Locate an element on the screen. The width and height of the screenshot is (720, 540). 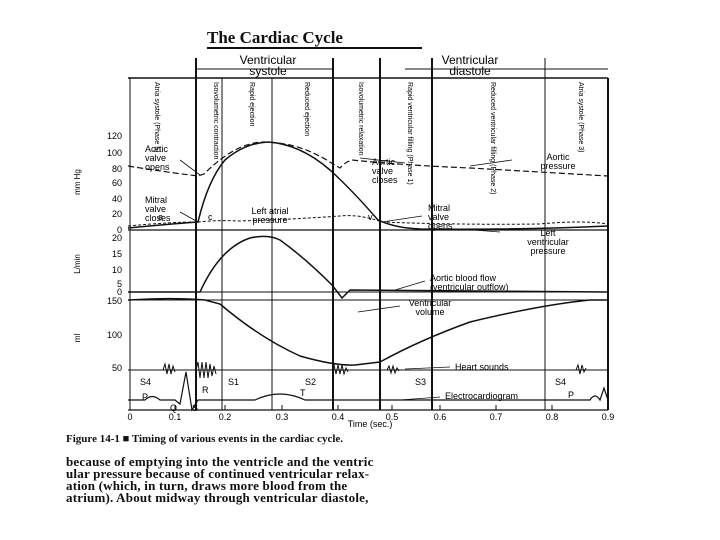
pressure-tick-120: 120 is located at coordinates (114, 136).